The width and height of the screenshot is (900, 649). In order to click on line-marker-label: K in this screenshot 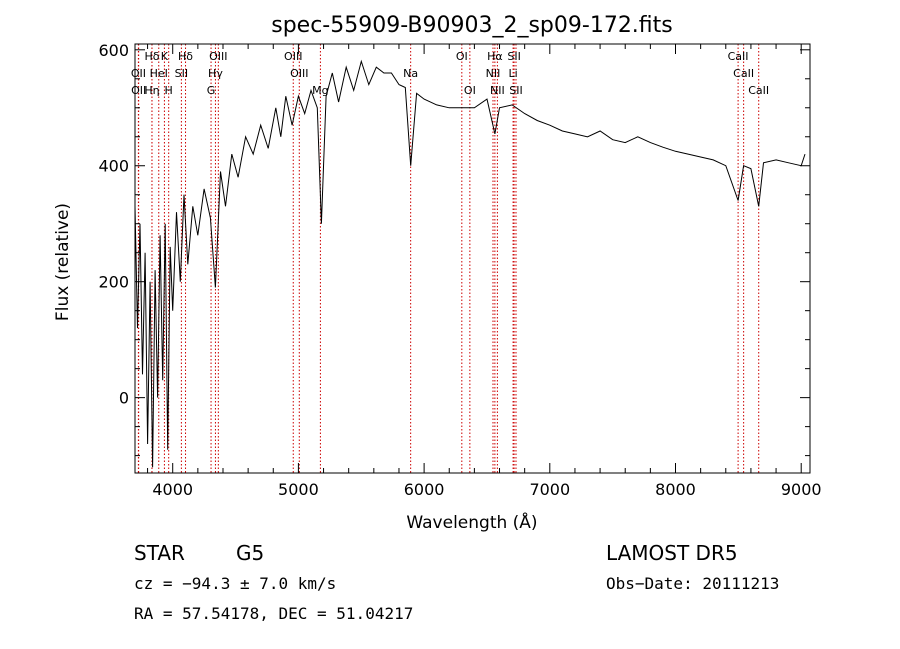, I will do `click(165, 56)`.